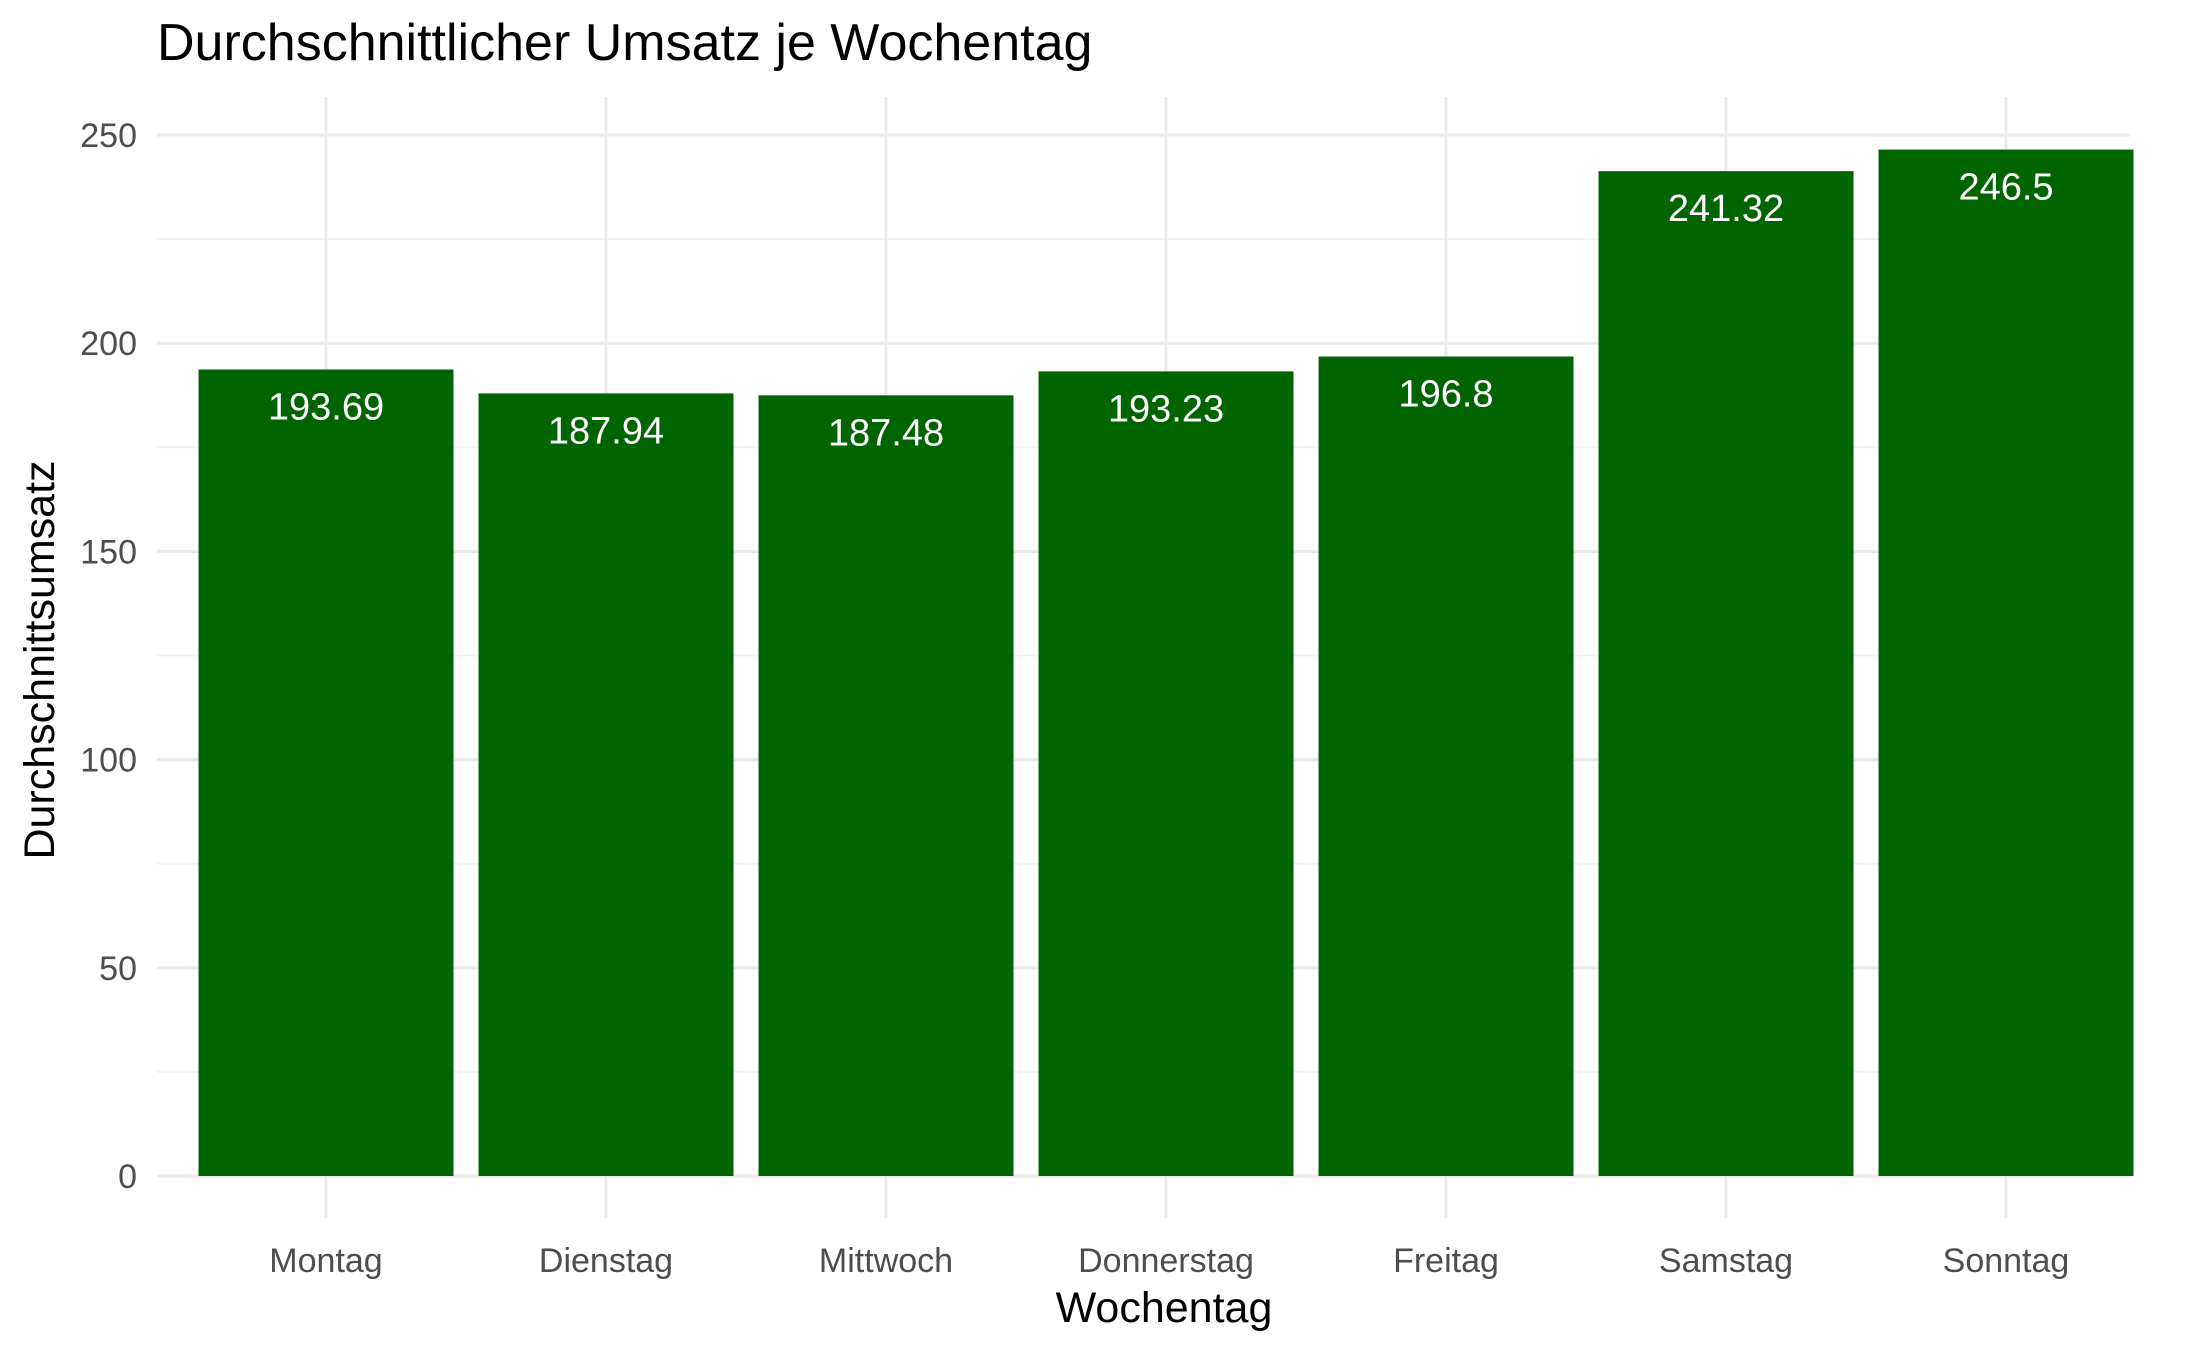 The width and height of the screenshot is (2187, 1350). I want to click on y-axis-title: Durchschnittsumsatz, so click(40, 659).